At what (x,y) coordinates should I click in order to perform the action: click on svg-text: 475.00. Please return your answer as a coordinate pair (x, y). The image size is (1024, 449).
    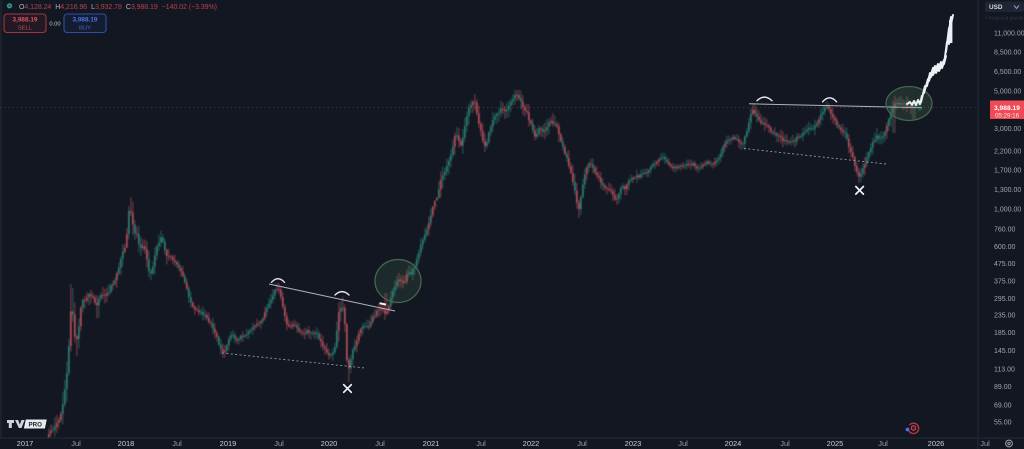
    Looking at the image, I should click on (1005, 264).